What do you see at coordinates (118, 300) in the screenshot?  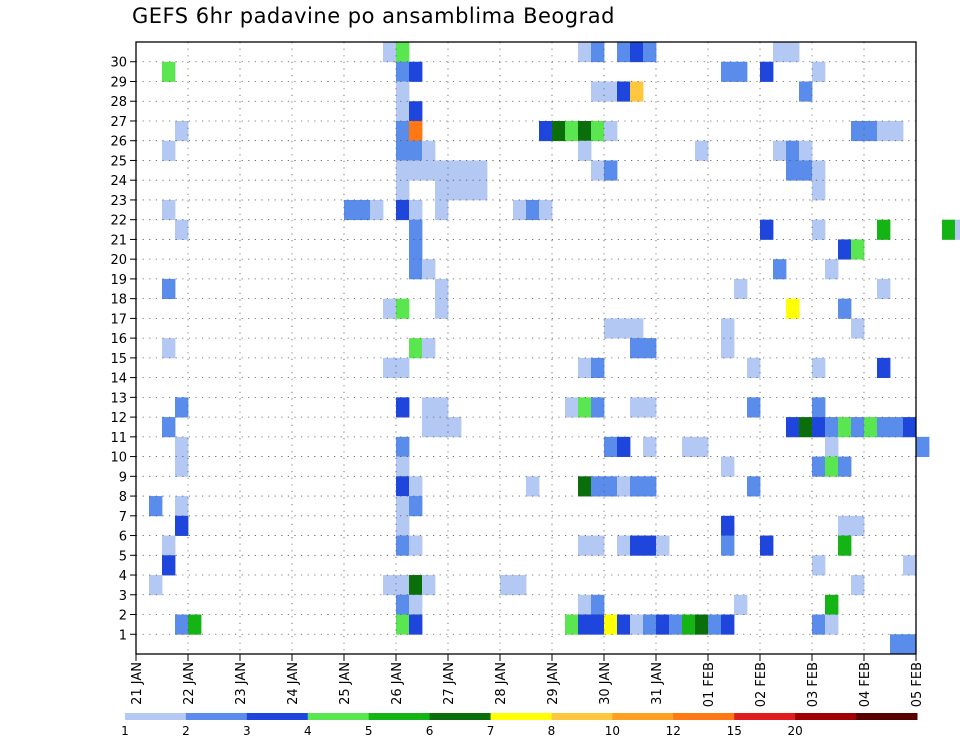 I see `y-tick-label: 18` at bounding box center [118, 300].